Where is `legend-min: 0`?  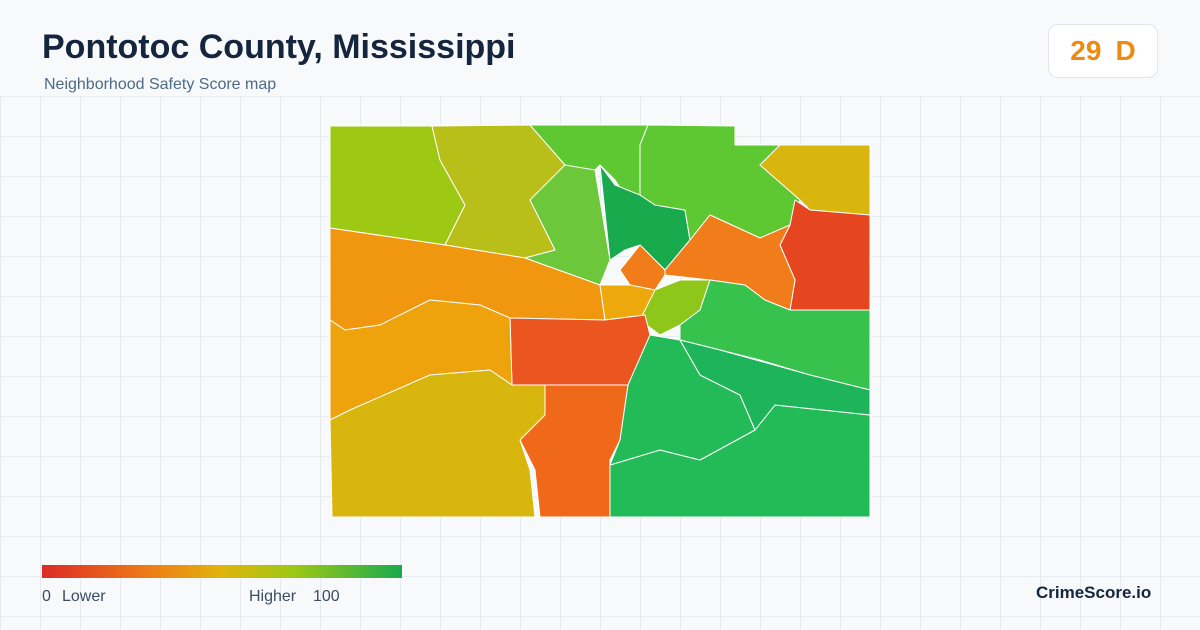
legend-min: 0 is located at coordinates (46, 596).